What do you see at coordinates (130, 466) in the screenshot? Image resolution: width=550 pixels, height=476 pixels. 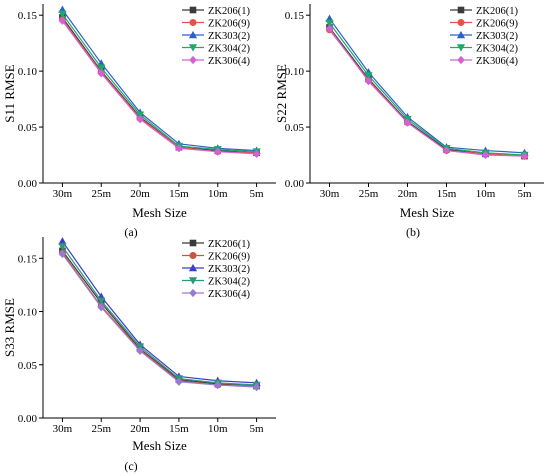 I see `panel-label: (c)` at bounding box center [130, 466].